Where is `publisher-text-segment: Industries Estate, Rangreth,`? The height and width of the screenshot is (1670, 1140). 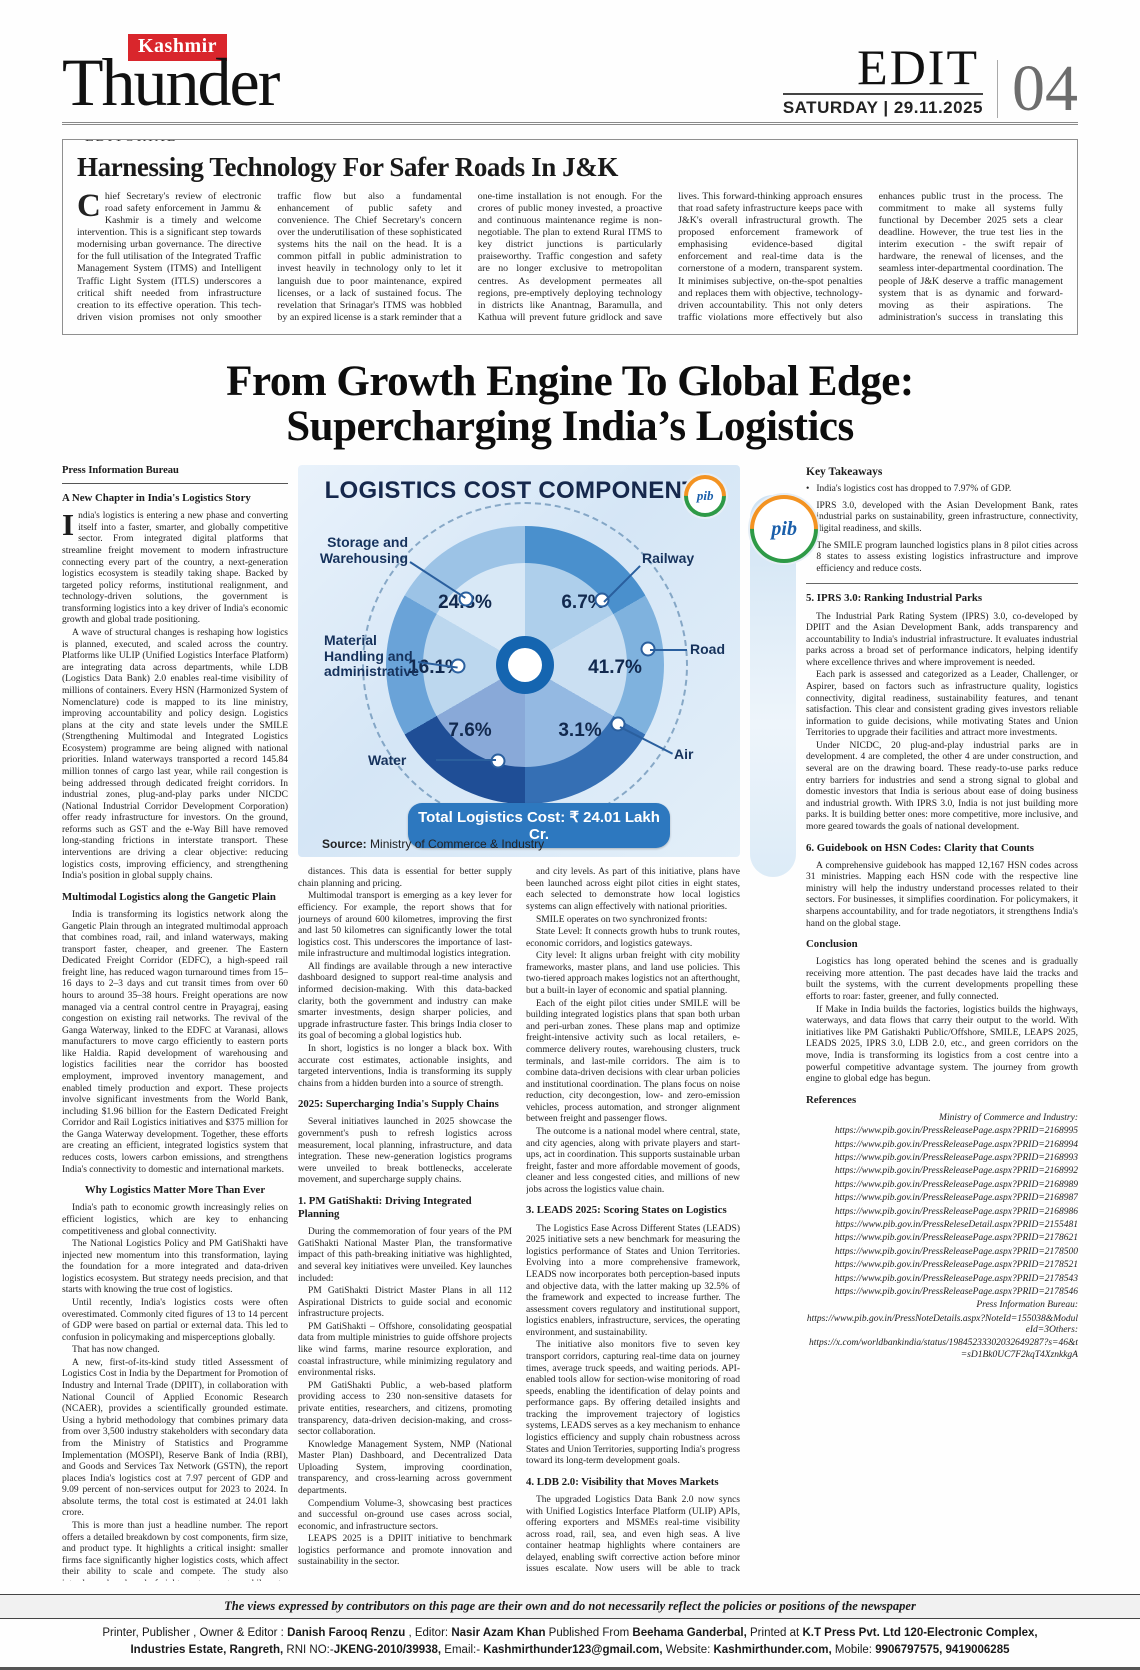 publisher-text-segment: Industries Estate, Rangreth, is located at coordinates (207, 1649).